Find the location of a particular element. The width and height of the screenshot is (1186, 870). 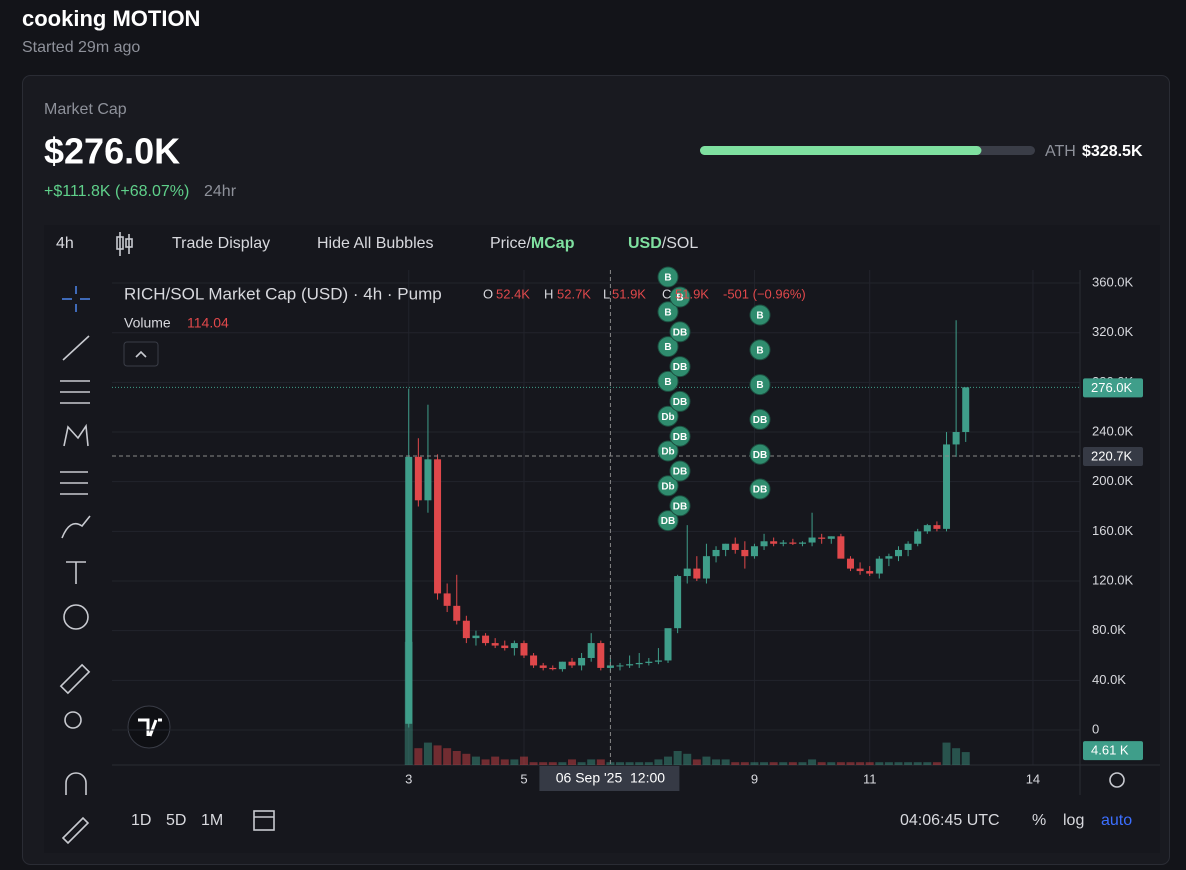

forecast-tool is located at coordinates (74, 483).